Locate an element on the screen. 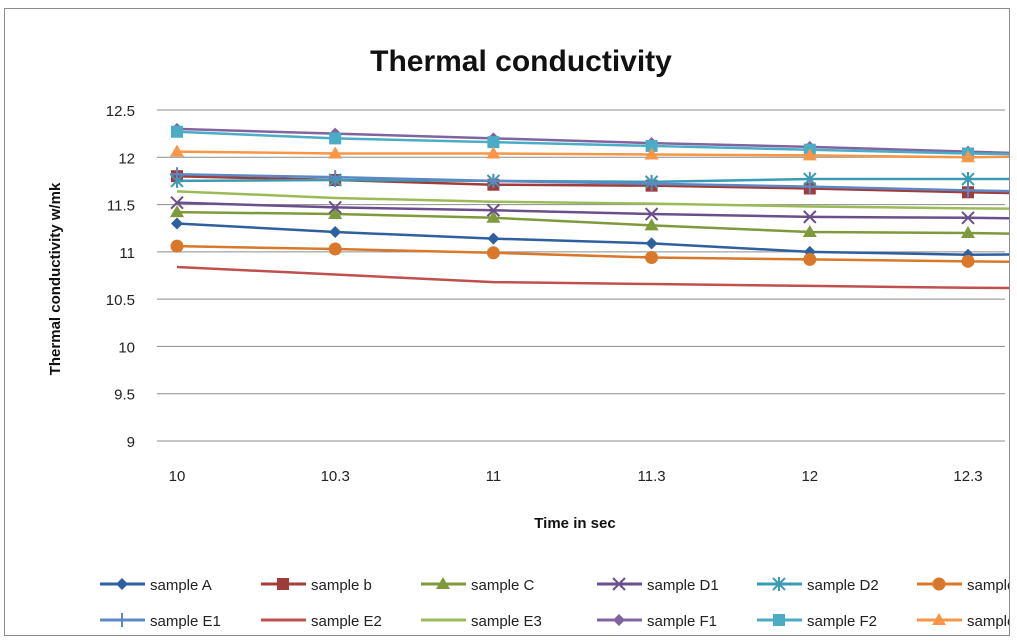 The height and width of the screenshot is (641, 1017). series-sample-d3 is located at coordinates (593, 253).